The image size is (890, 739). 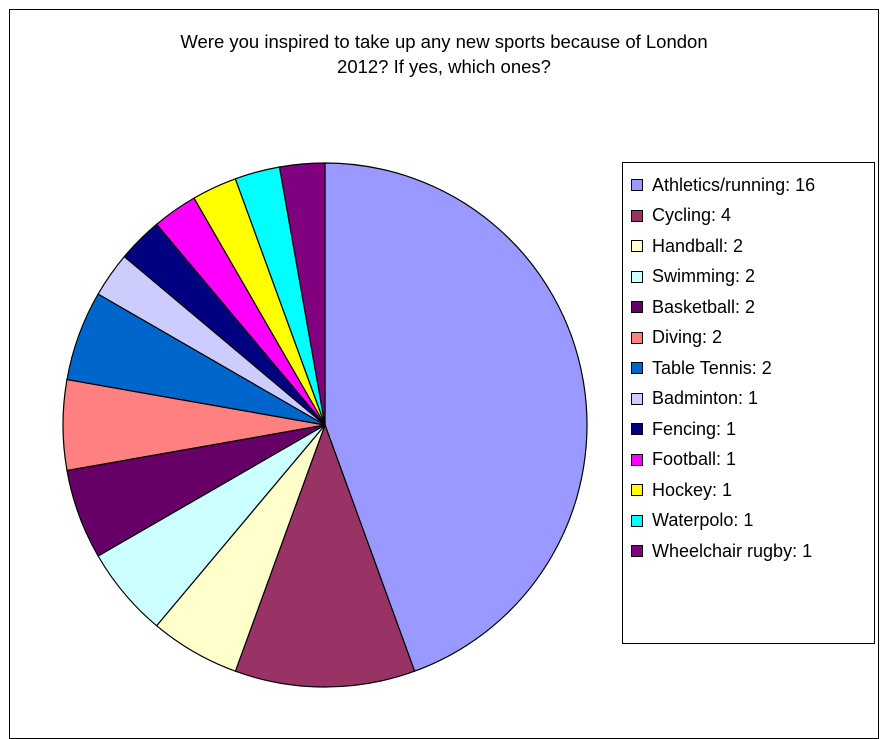 I want to click on legend-item: Swimming: 2, so click(x=693, y=277).